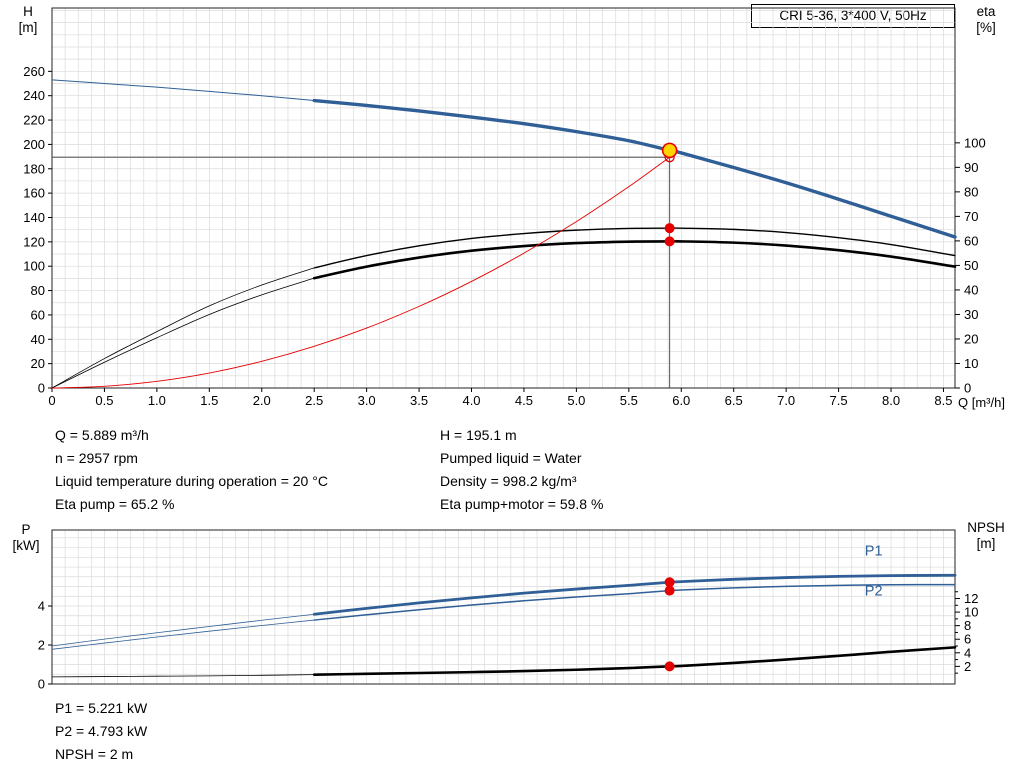  What do you see at coordinates (419, 400) in the screenshot?
I see `x-tick-label: 3.5` at bounding box center [419, 400].